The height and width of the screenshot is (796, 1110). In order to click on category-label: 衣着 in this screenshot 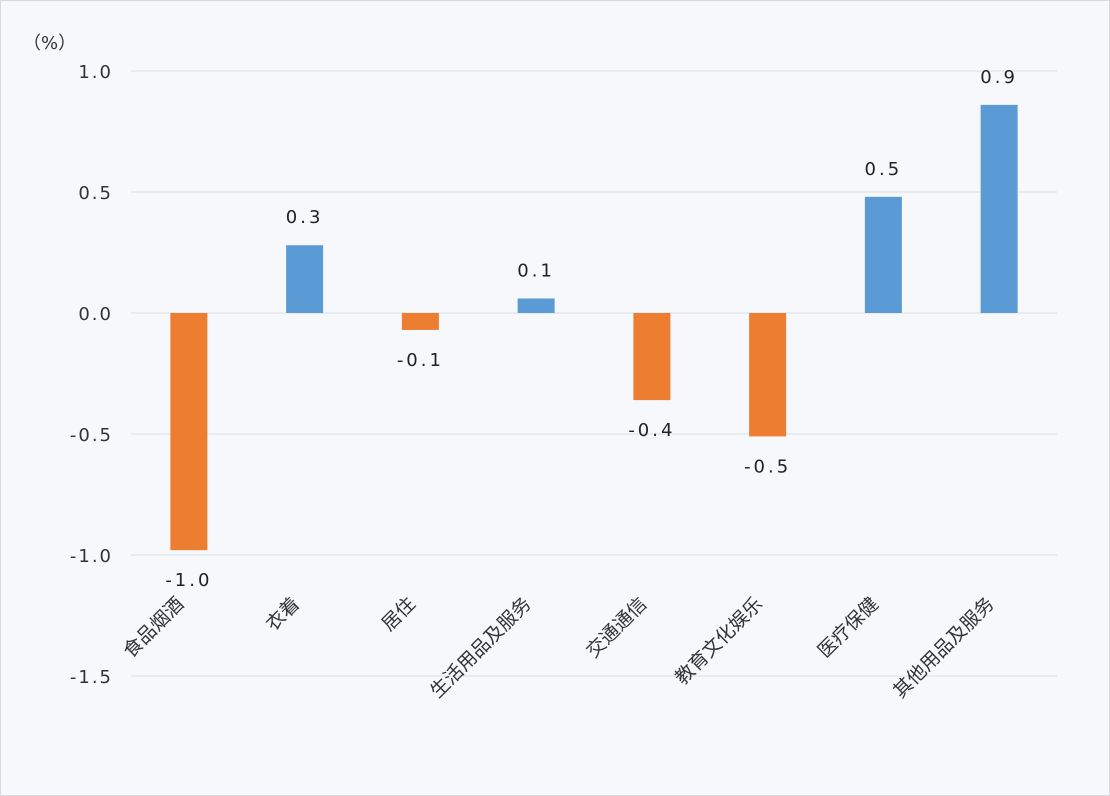, I will do `click(283, 614)`.